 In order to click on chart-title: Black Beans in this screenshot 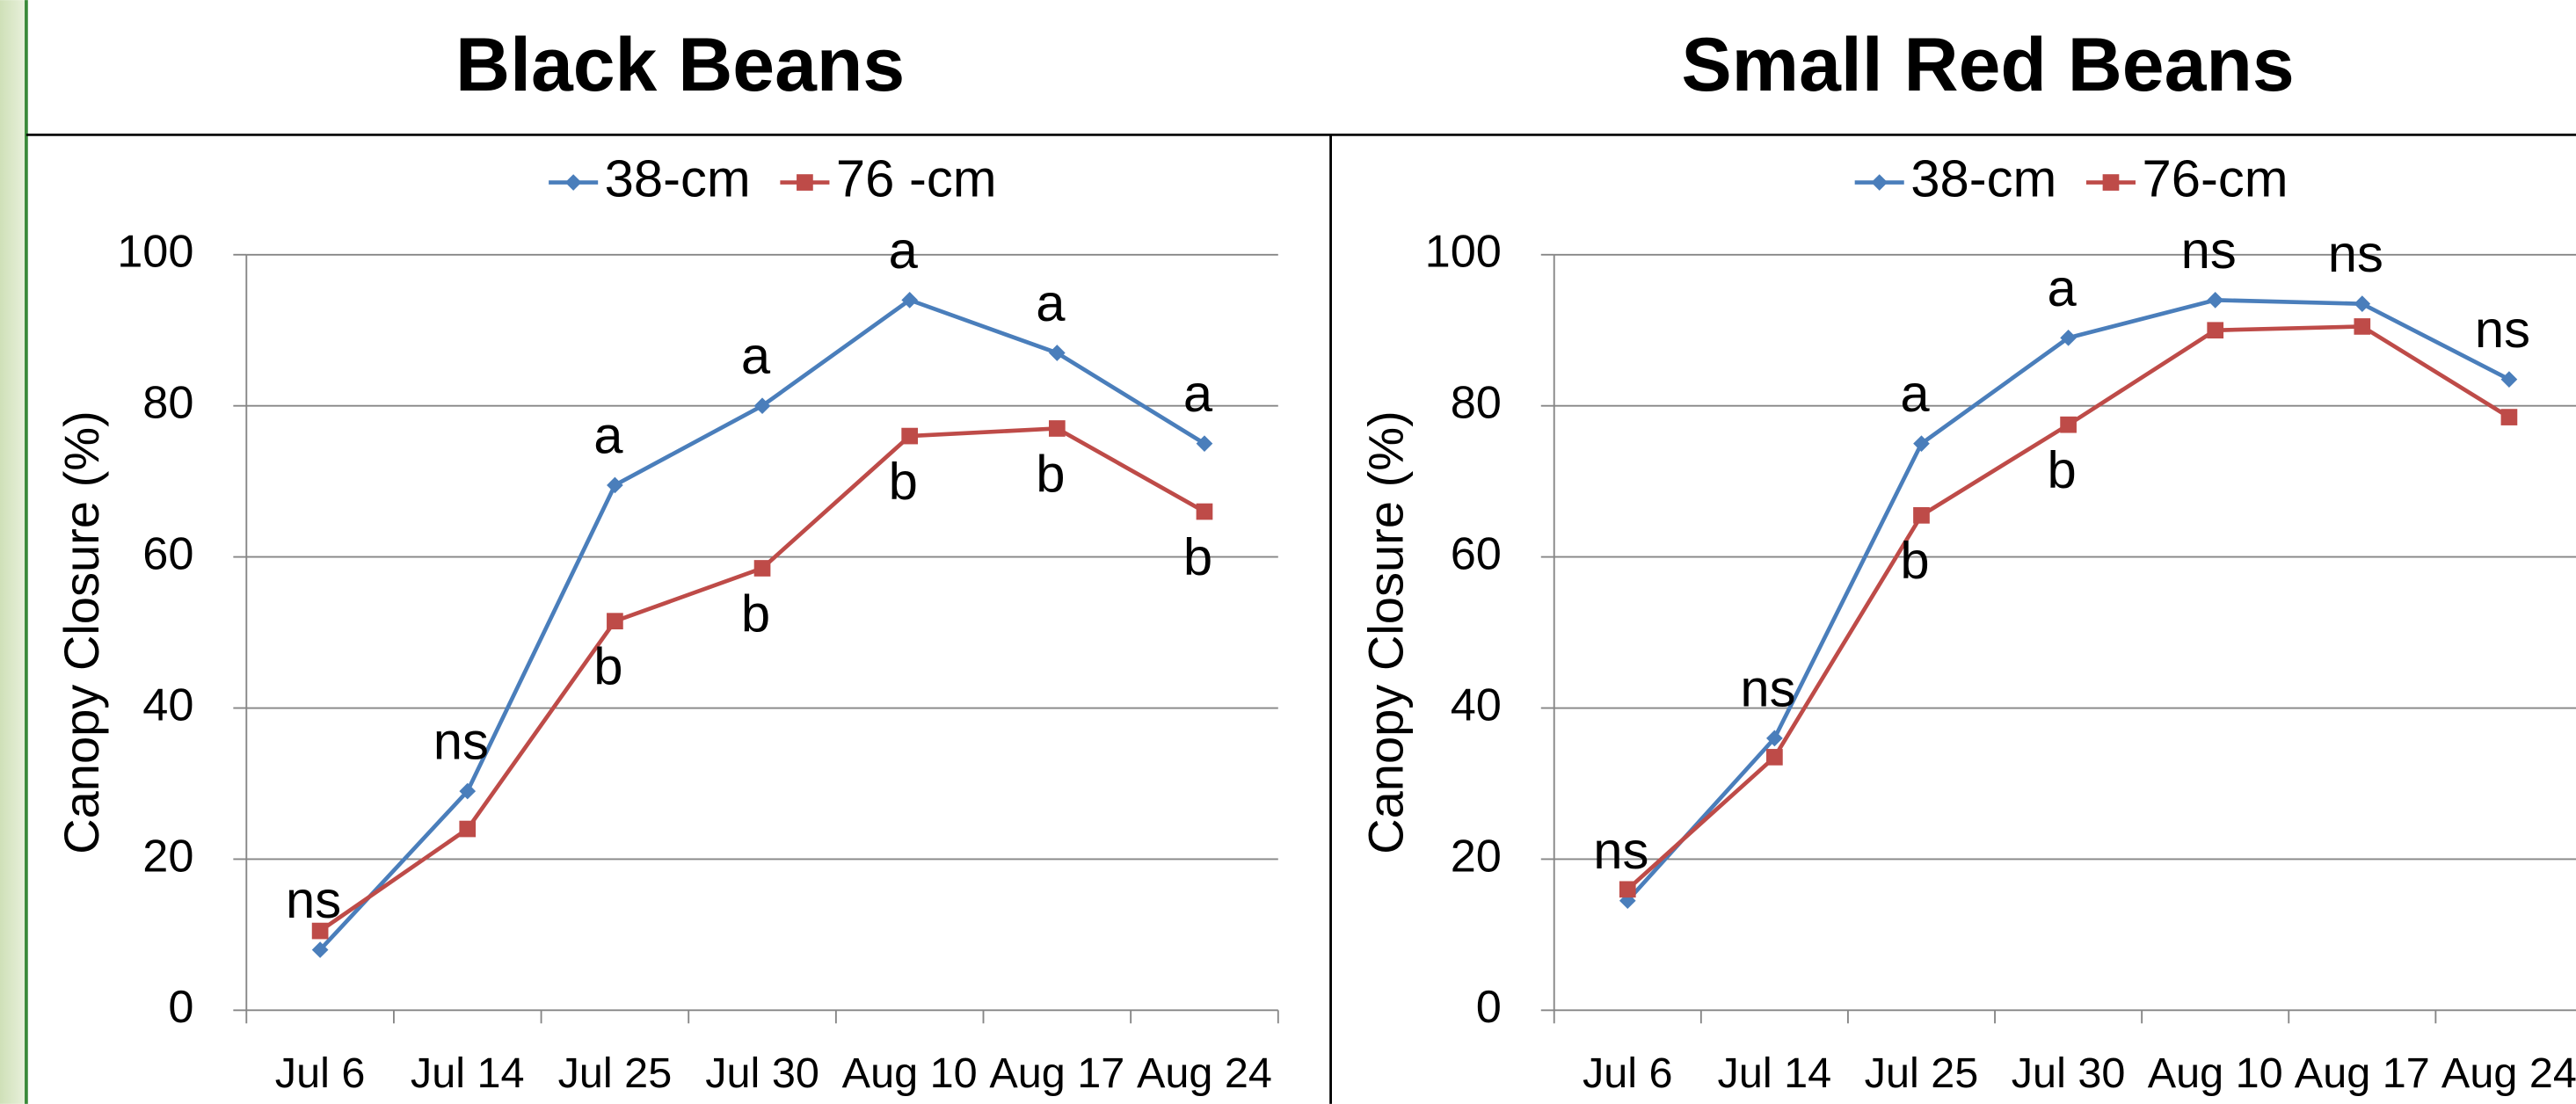, I will do `click(680, 65)`.